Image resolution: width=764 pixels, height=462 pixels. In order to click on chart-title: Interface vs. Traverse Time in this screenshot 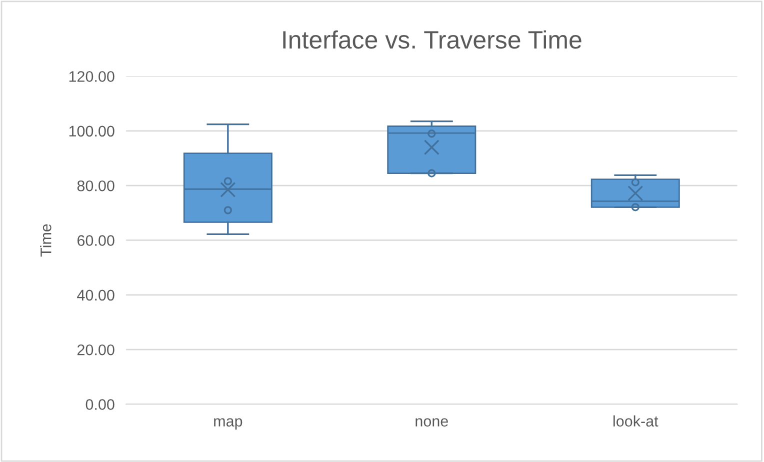, I will do `click(432, 39)`.